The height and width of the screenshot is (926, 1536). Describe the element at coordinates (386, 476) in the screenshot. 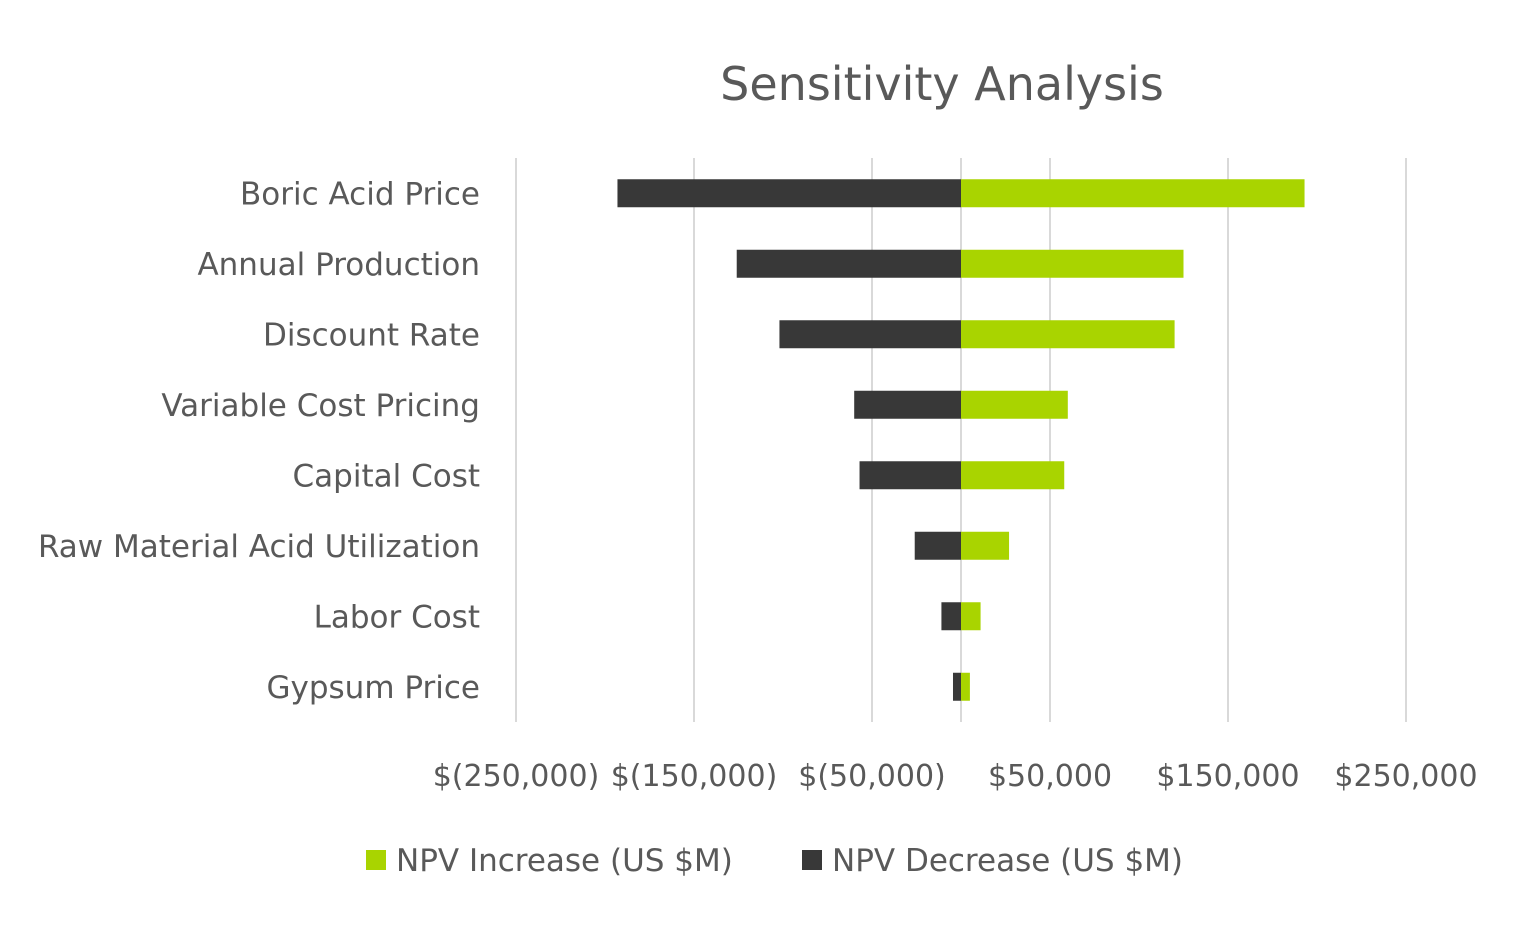

I see `category-label: Capital Cost` at that location.